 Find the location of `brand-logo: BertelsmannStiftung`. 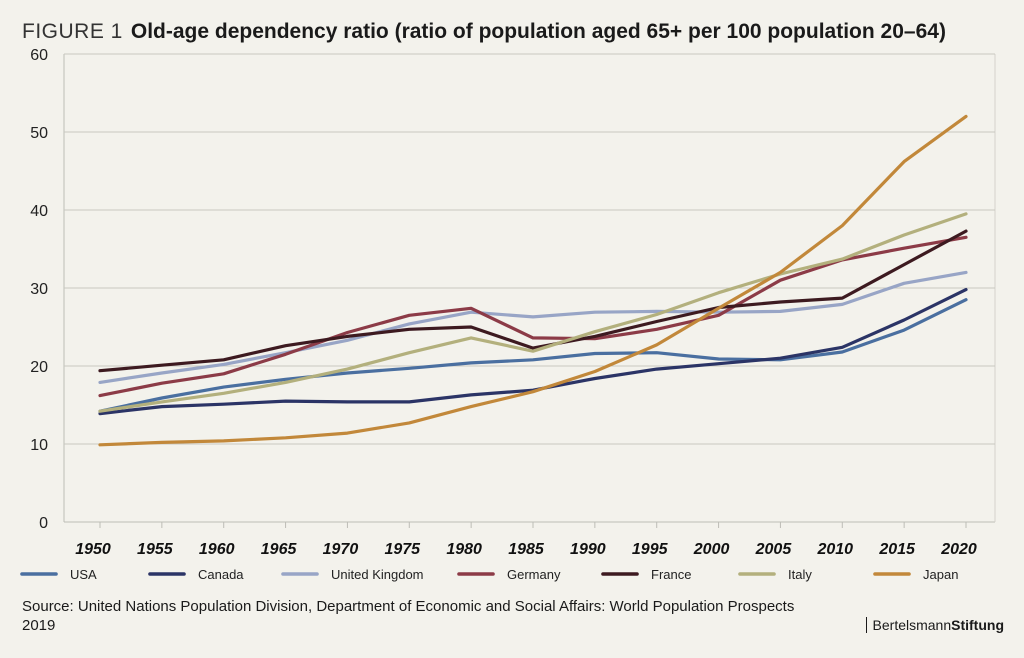

brand-logo: BertelsmannStiftung is located at coordinates (934, 625).